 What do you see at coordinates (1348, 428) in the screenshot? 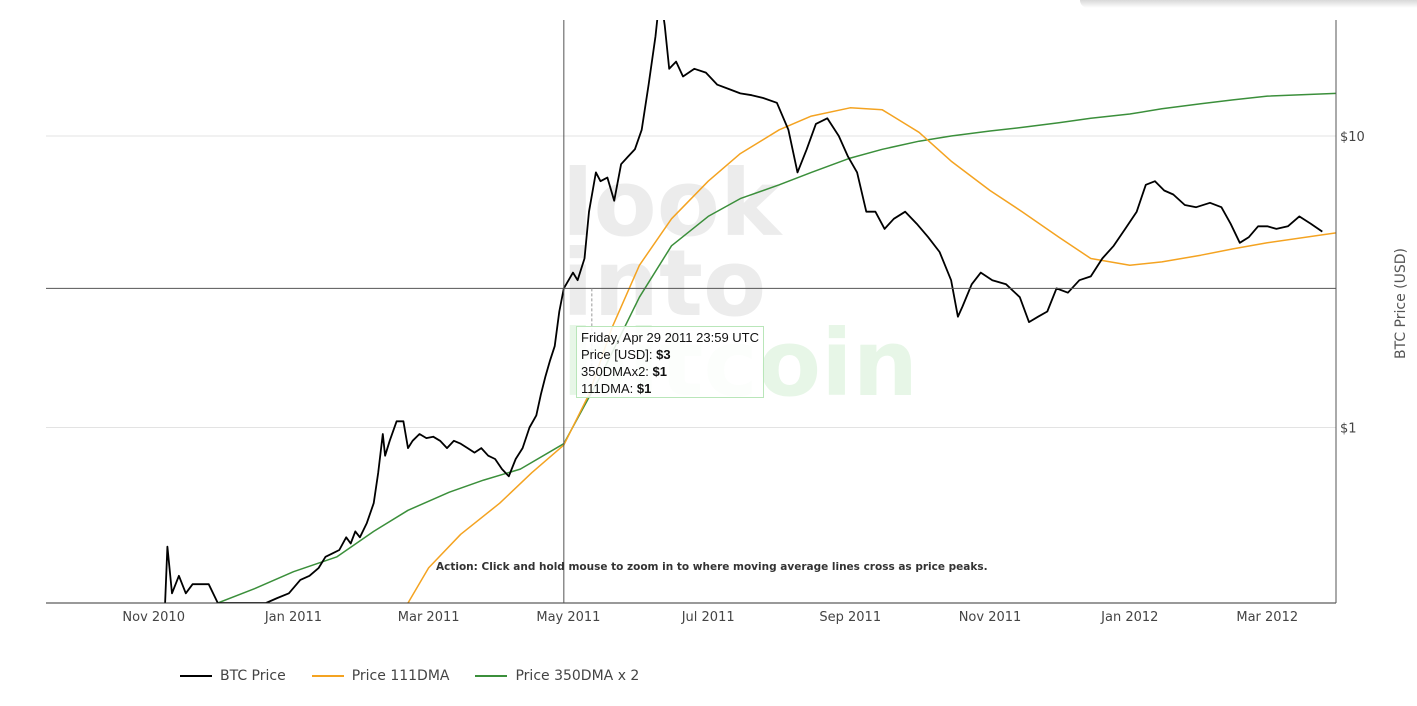
I see `y-tick-label: $1` at bounding box center [1348, 428].